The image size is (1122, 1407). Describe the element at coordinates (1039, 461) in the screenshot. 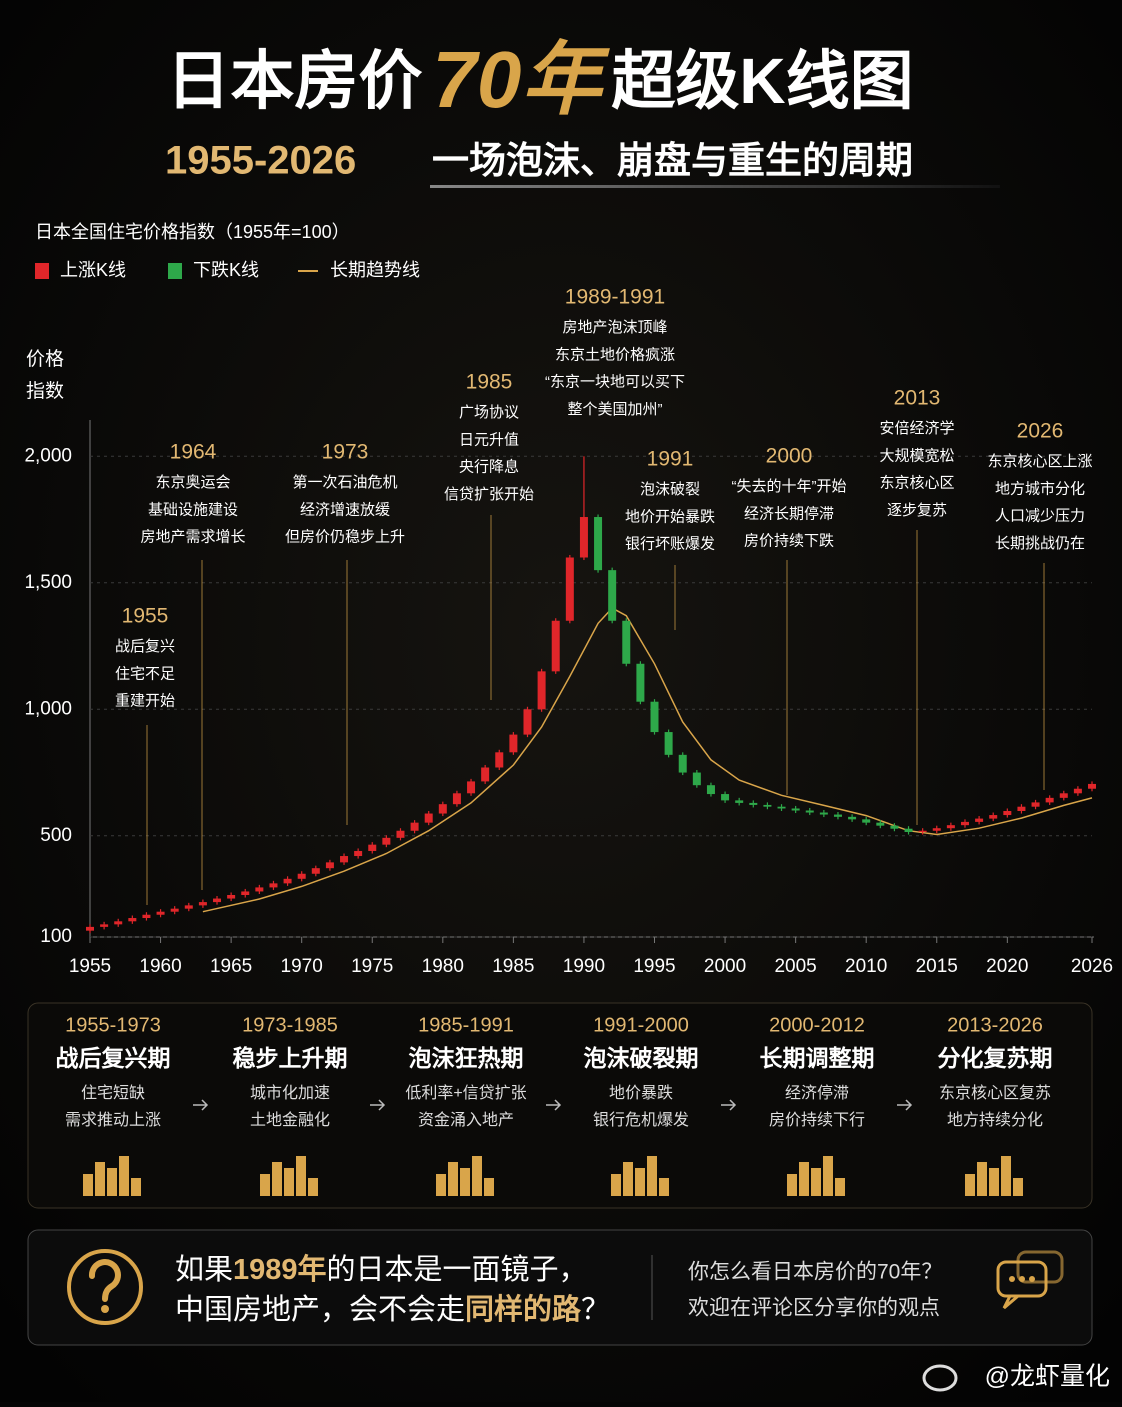

I see `annotation-text: 东京核心区上涨` at that location.